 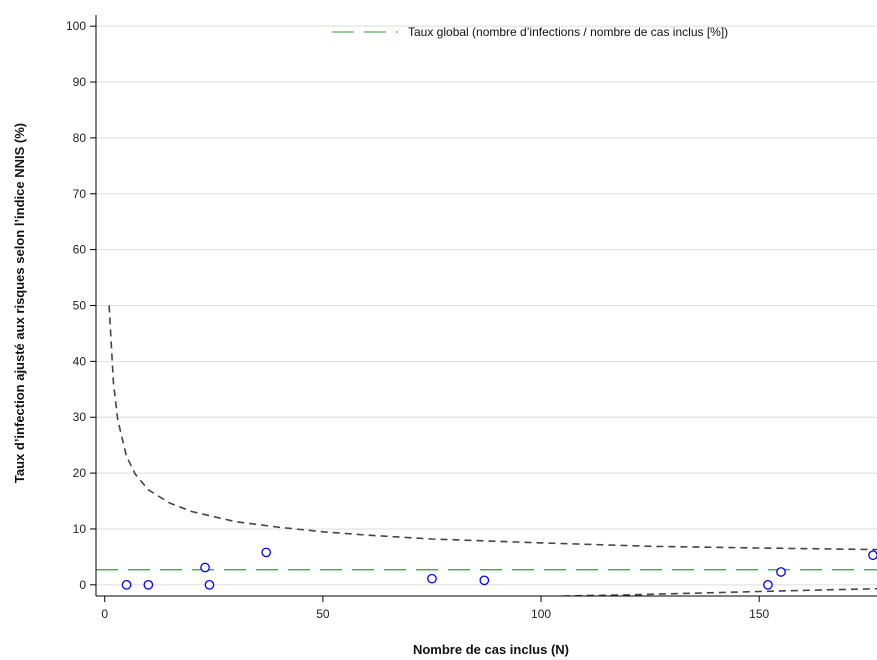 What do you see at coordinates (80, 82) in the screenshot?
I see `y-tick-label: 90` at bounding box center [80, 82].